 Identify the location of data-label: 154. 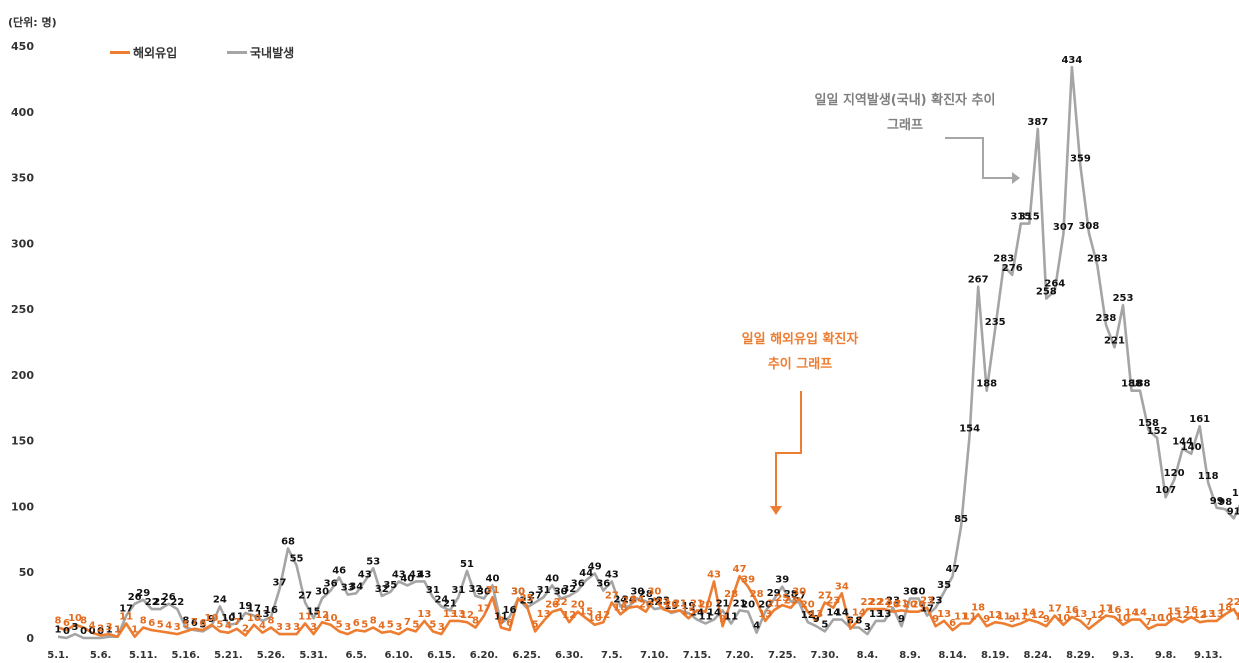
(969, 428).